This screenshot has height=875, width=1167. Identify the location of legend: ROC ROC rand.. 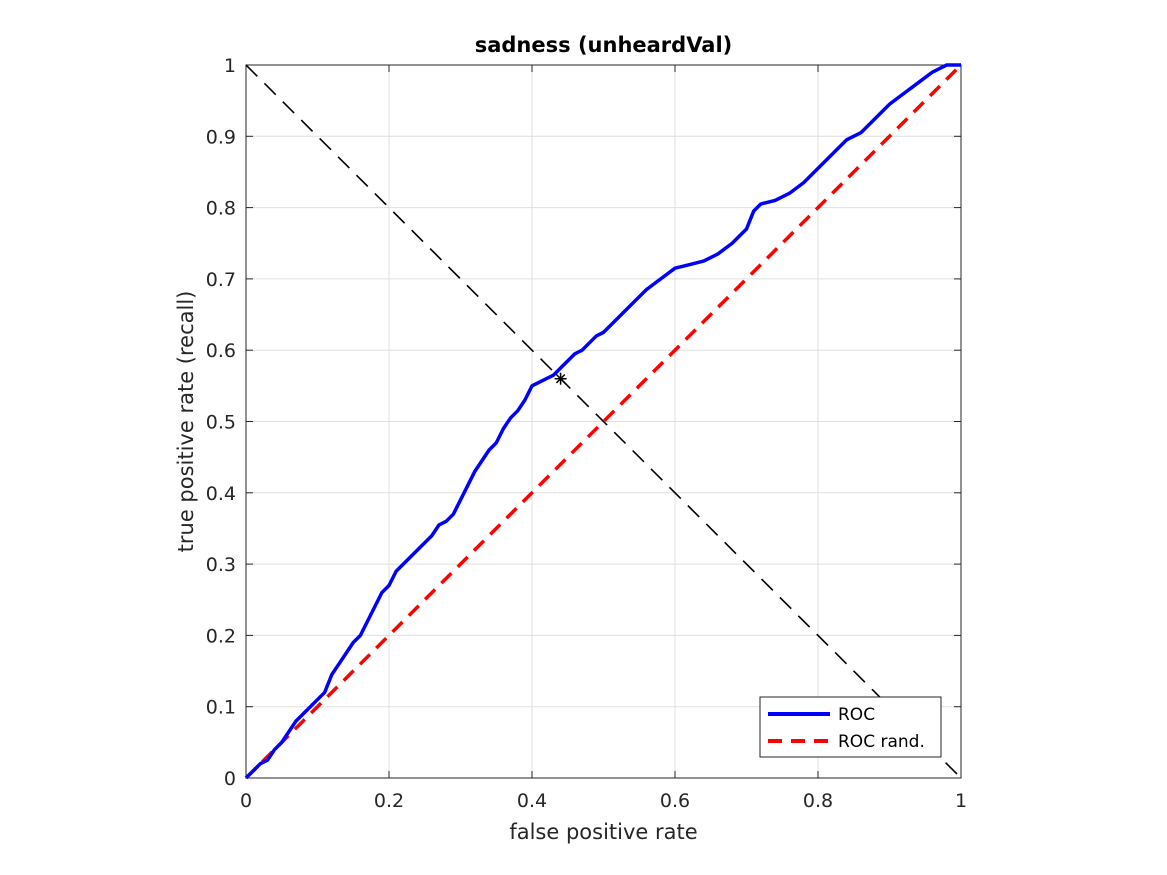
(850, 727).